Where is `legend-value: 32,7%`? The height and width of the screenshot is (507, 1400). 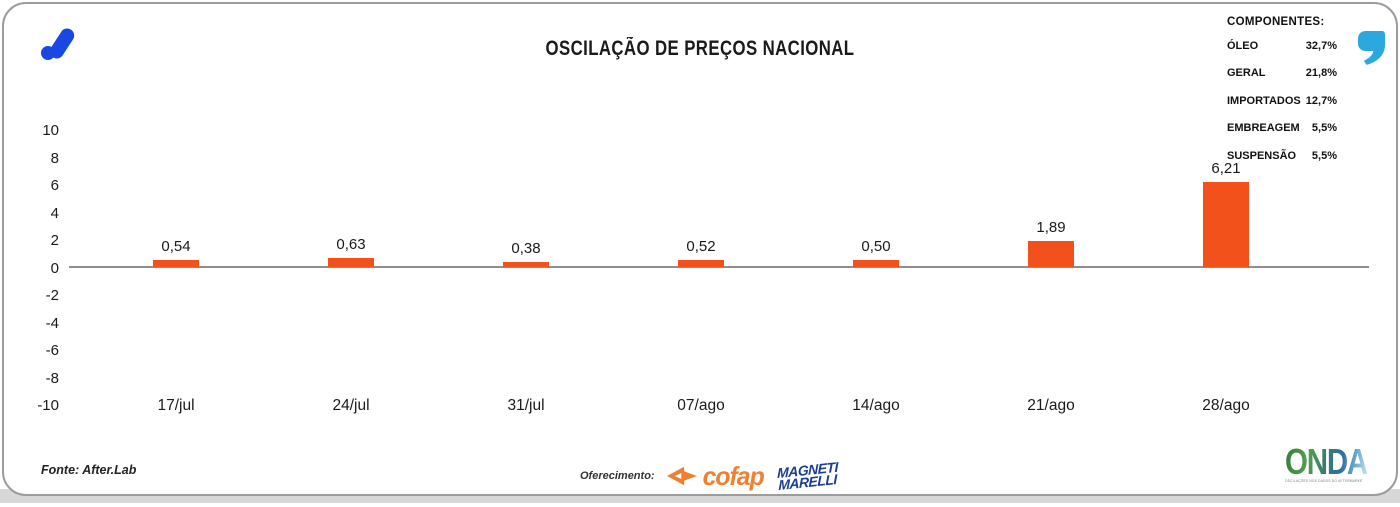
legend-value: 32,7% is located at coordinates (1321, 46).